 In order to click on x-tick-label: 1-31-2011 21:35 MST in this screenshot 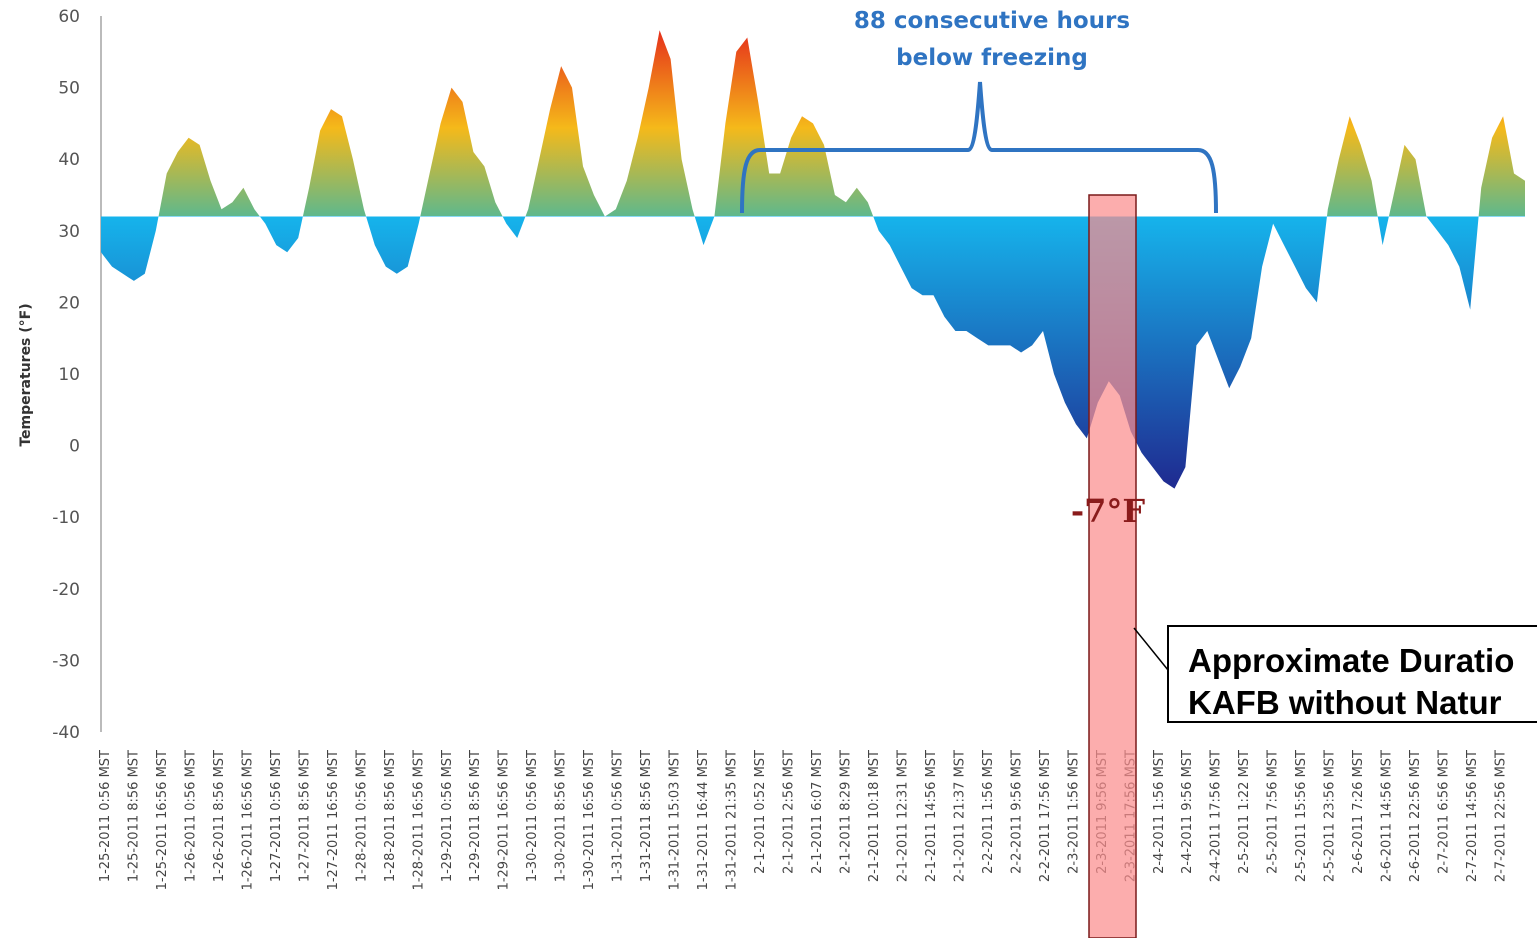, I will do `click(732, 820)`.